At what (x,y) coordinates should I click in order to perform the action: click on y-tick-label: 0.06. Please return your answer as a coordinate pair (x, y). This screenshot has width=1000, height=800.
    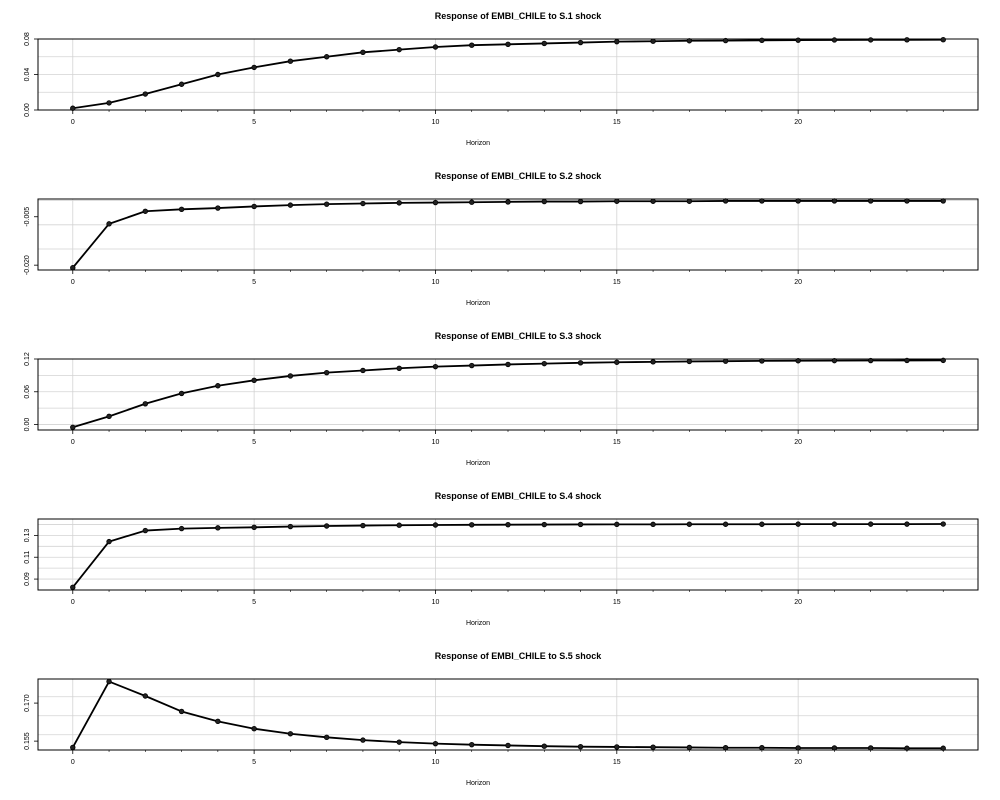
    Looking at the image, I should click on (27, 392).